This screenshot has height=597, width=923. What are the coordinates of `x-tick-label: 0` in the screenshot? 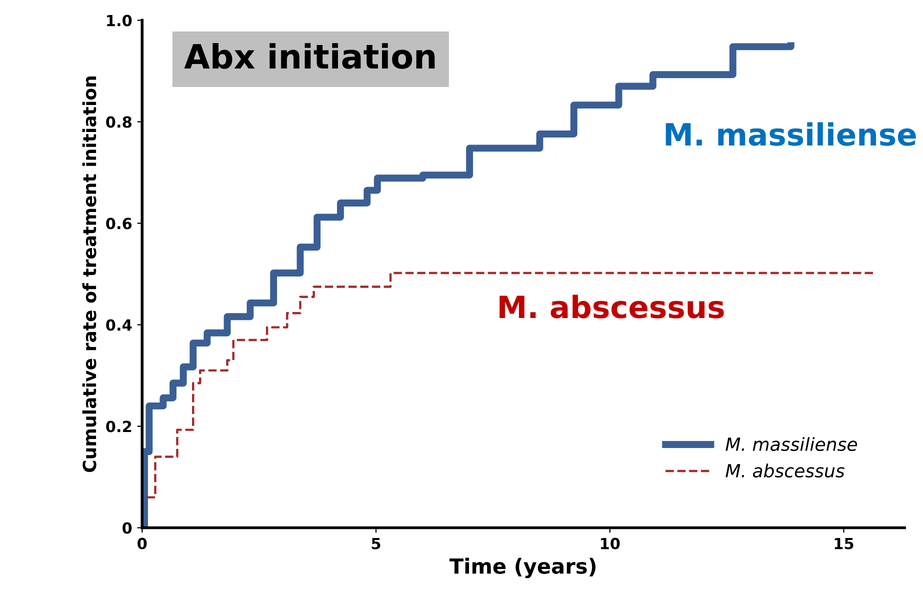 It's located at (142, 544).